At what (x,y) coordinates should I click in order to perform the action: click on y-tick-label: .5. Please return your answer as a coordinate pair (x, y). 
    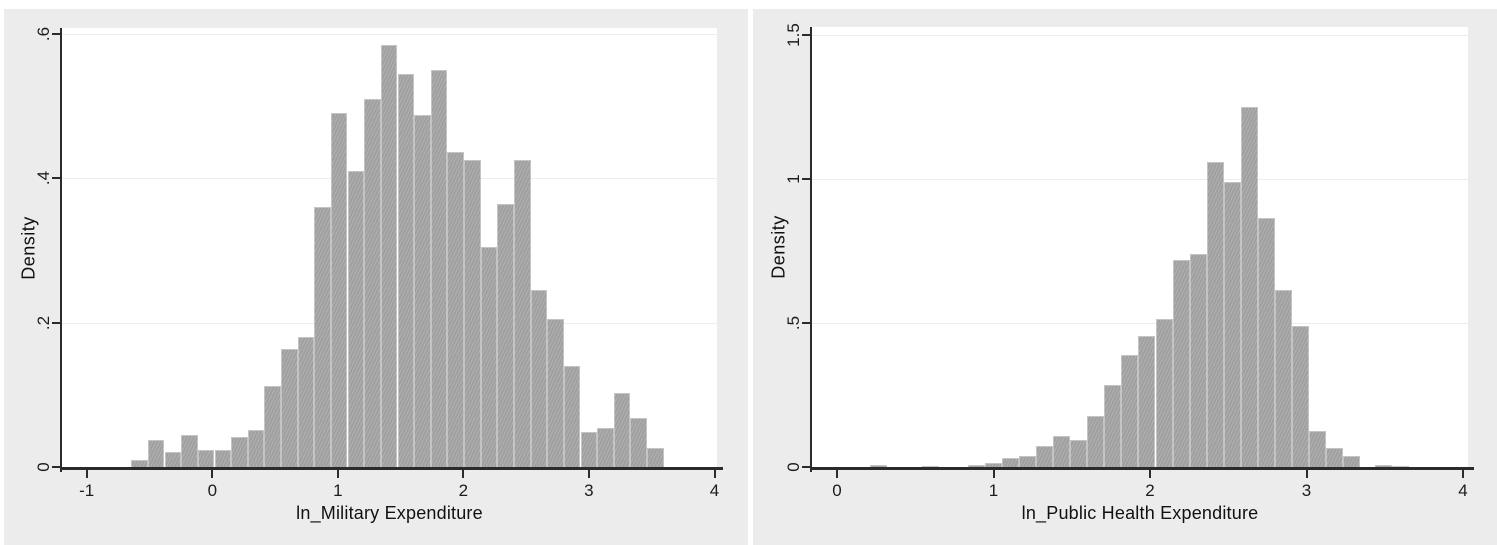
    Looking at the image, I should click on (793, 323).